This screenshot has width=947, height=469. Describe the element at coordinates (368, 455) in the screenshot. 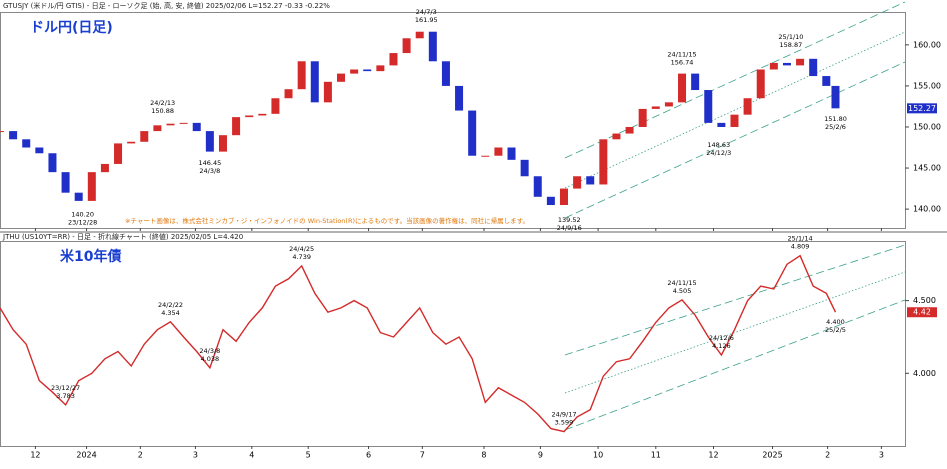

I see `x-tick-label: 6` at that location.